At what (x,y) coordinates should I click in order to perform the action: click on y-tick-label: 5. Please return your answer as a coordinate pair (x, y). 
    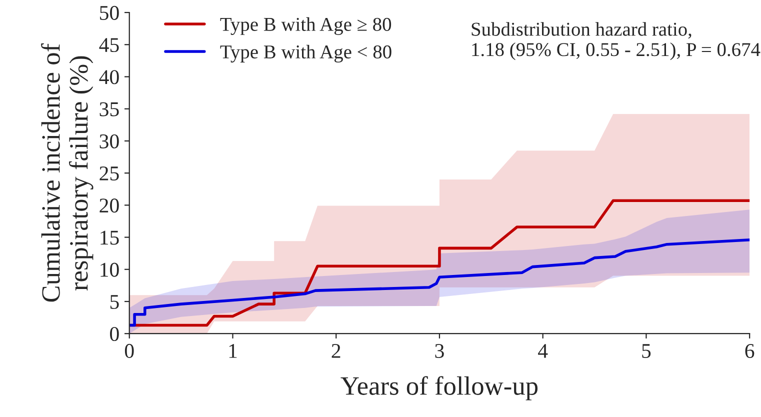
    Looking at the image, I should click on (114, 302).